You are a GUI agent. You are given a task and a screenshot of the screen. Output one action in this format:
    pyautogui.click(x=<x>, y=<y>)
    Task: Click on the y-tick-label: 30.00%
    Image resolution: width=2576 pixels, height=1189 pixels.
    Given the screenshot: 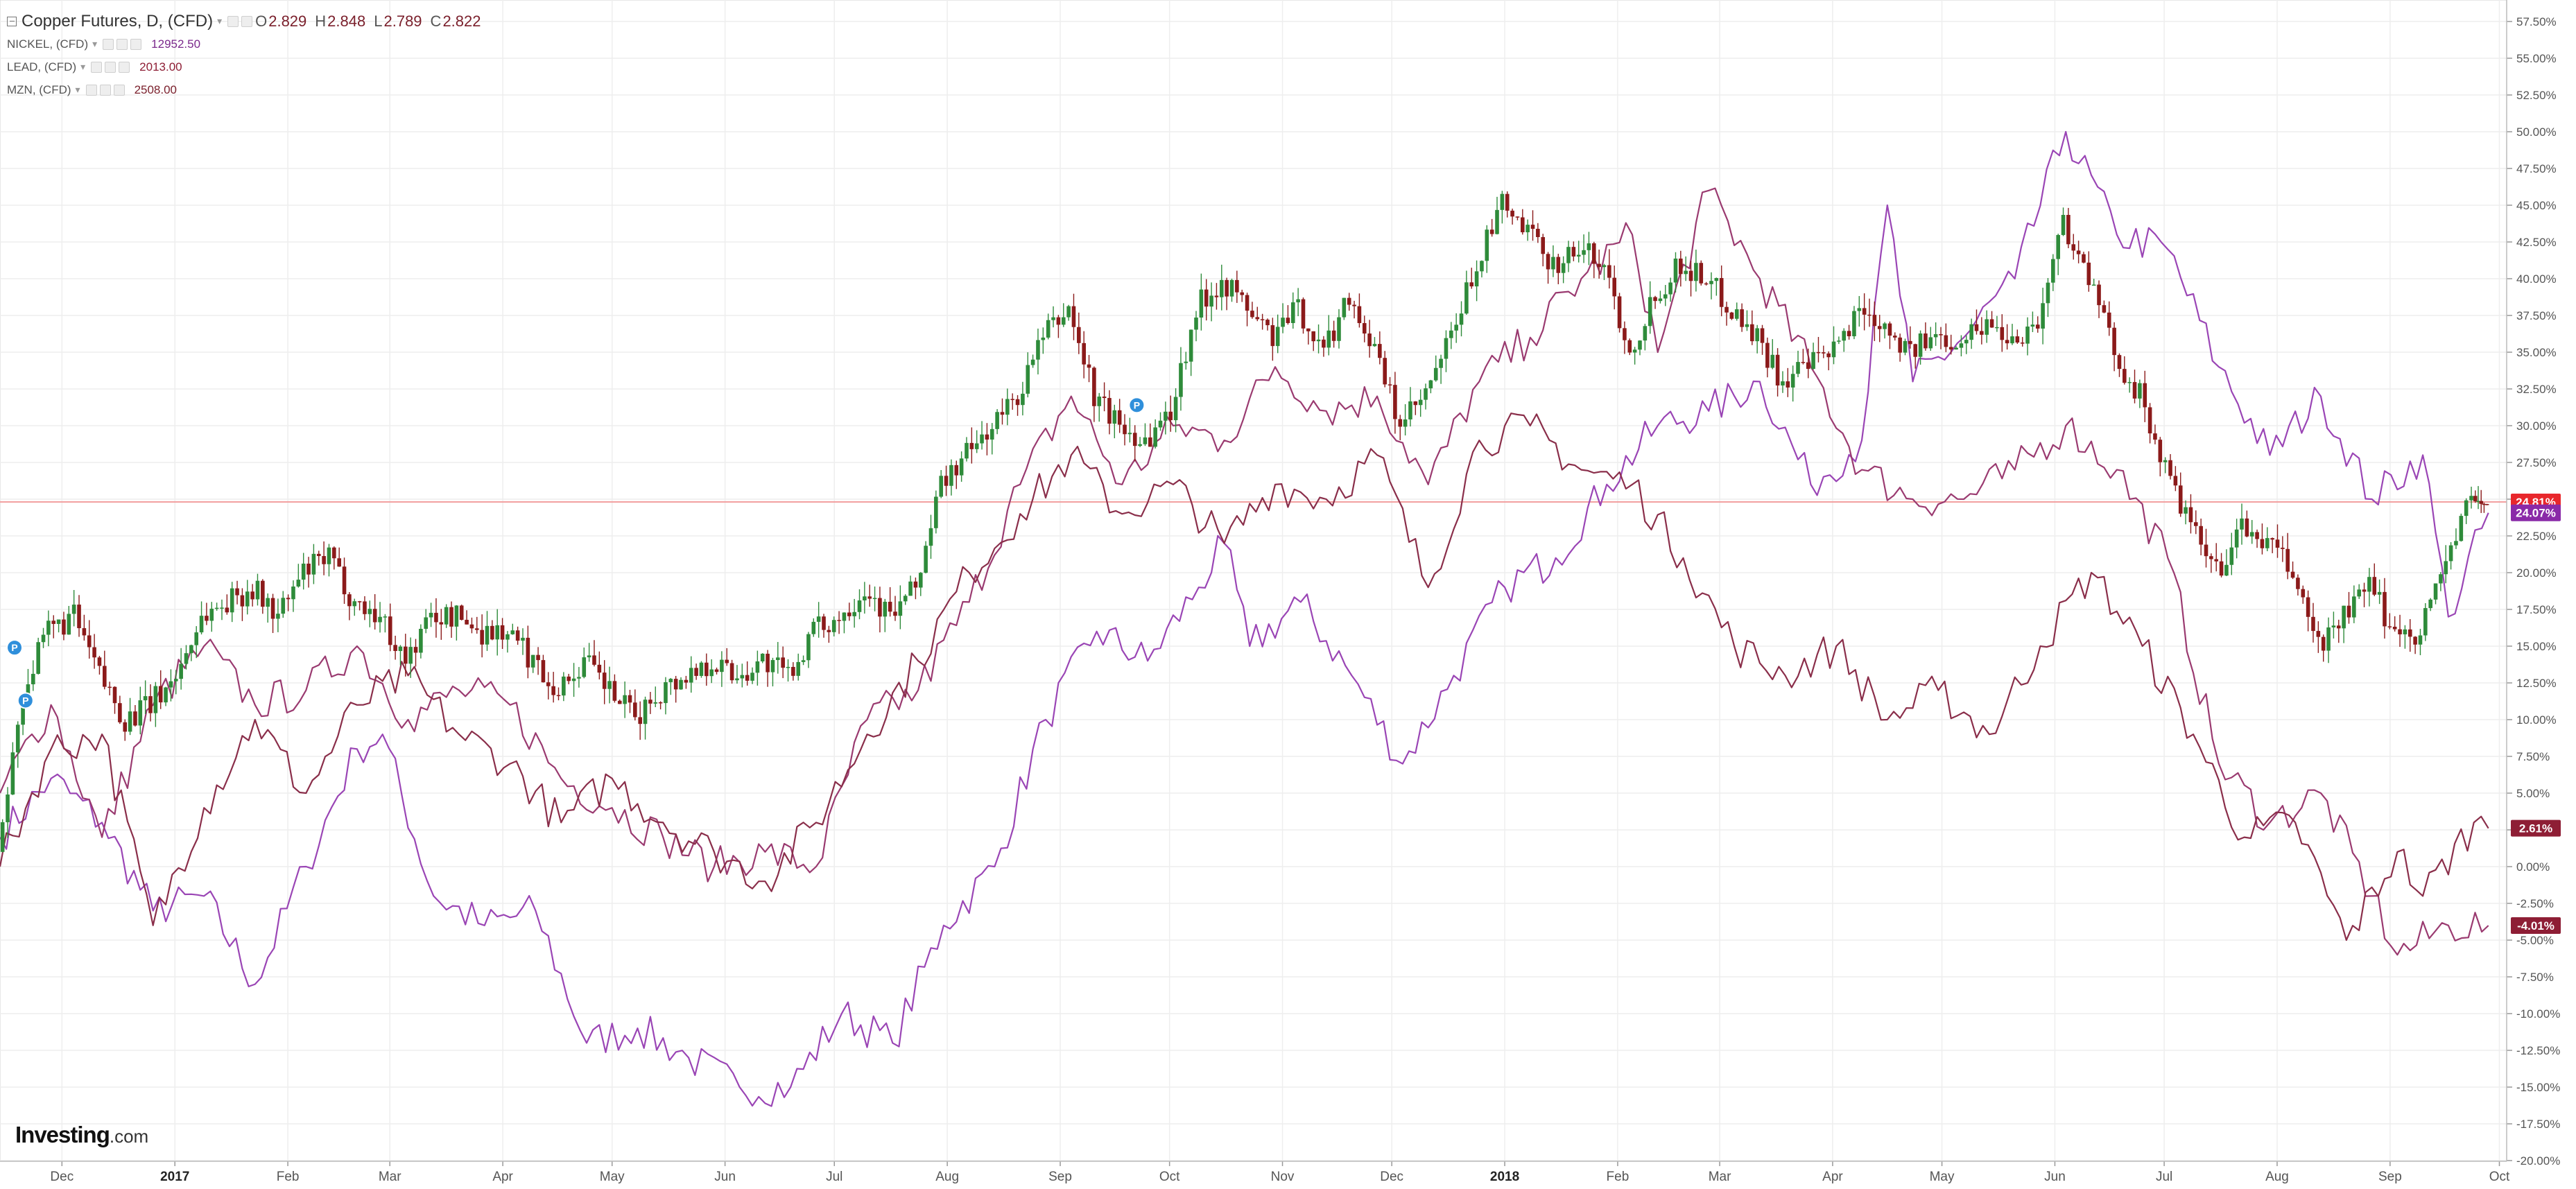 What is the action you would take?
    pyautogui.click(x=2536, y=426)
    